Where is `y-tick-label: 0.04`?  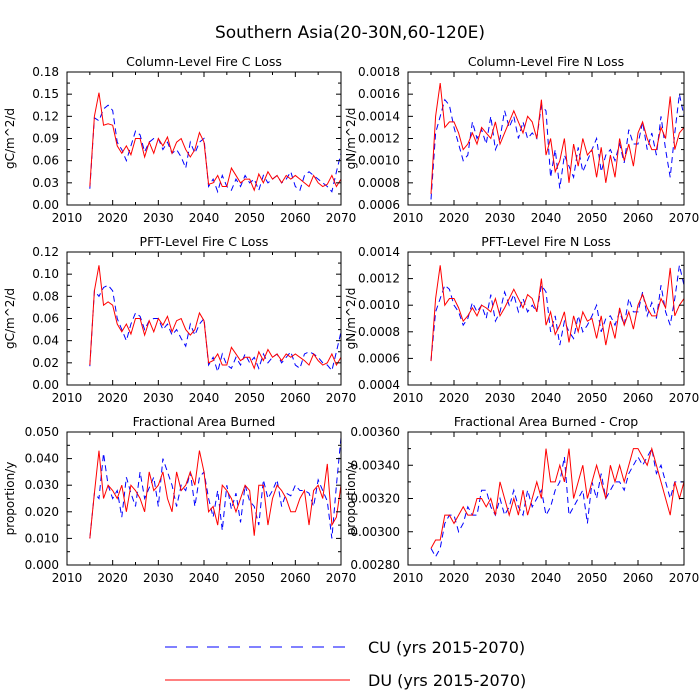 y-tick-label: 0.04 is located at coordinates (45, 341).